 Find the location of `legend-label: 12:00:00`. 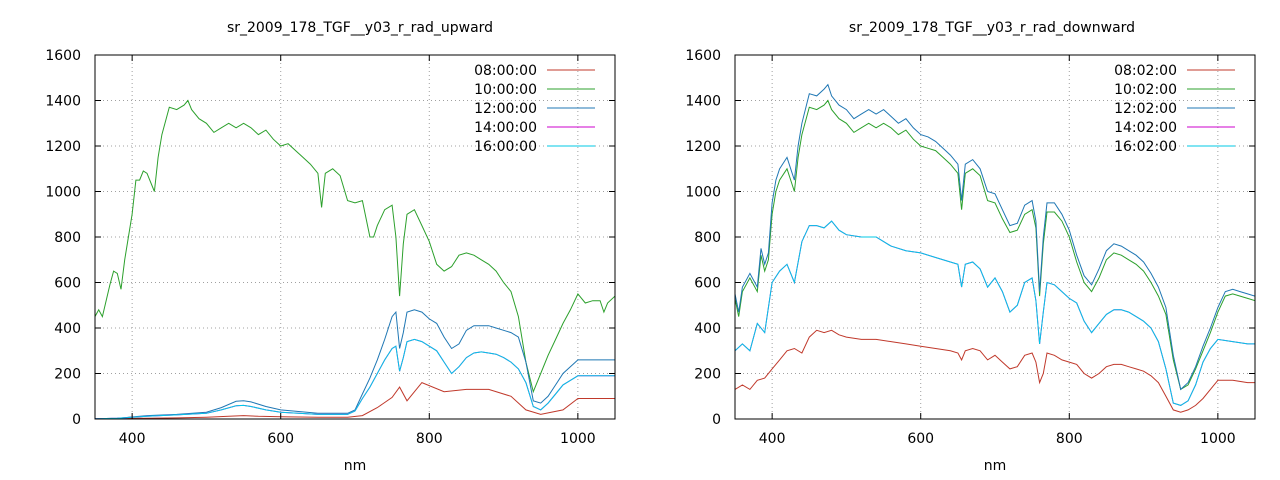

legend-label: 12:00:00 is located at coordinates (505, 109).